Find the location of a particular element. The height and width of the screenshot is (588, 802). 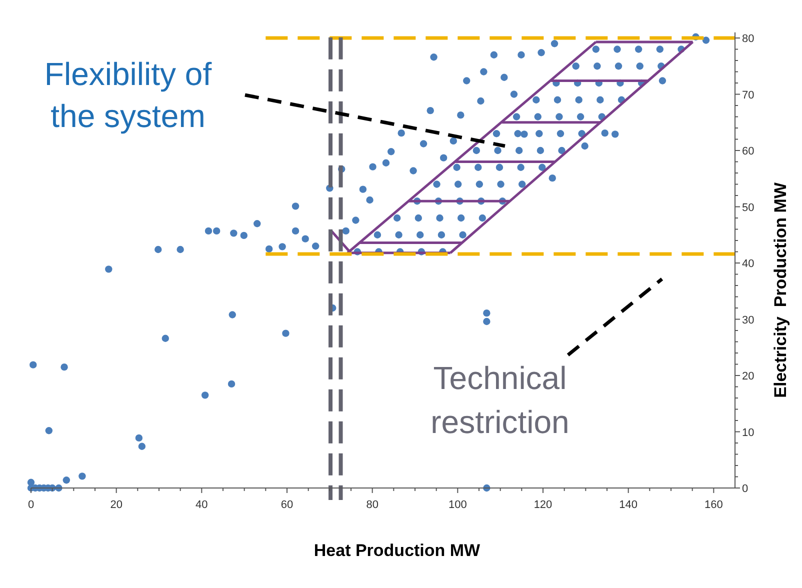

annotation: Technical restriction is located at coordinates (500, 400).